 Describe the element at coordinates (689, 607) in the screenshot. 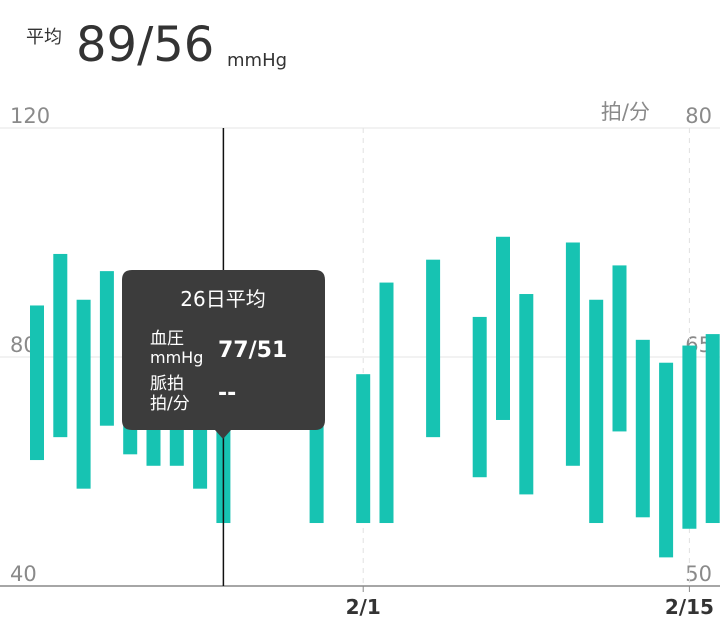

I see `x-tick-label: 2/15` at that location.